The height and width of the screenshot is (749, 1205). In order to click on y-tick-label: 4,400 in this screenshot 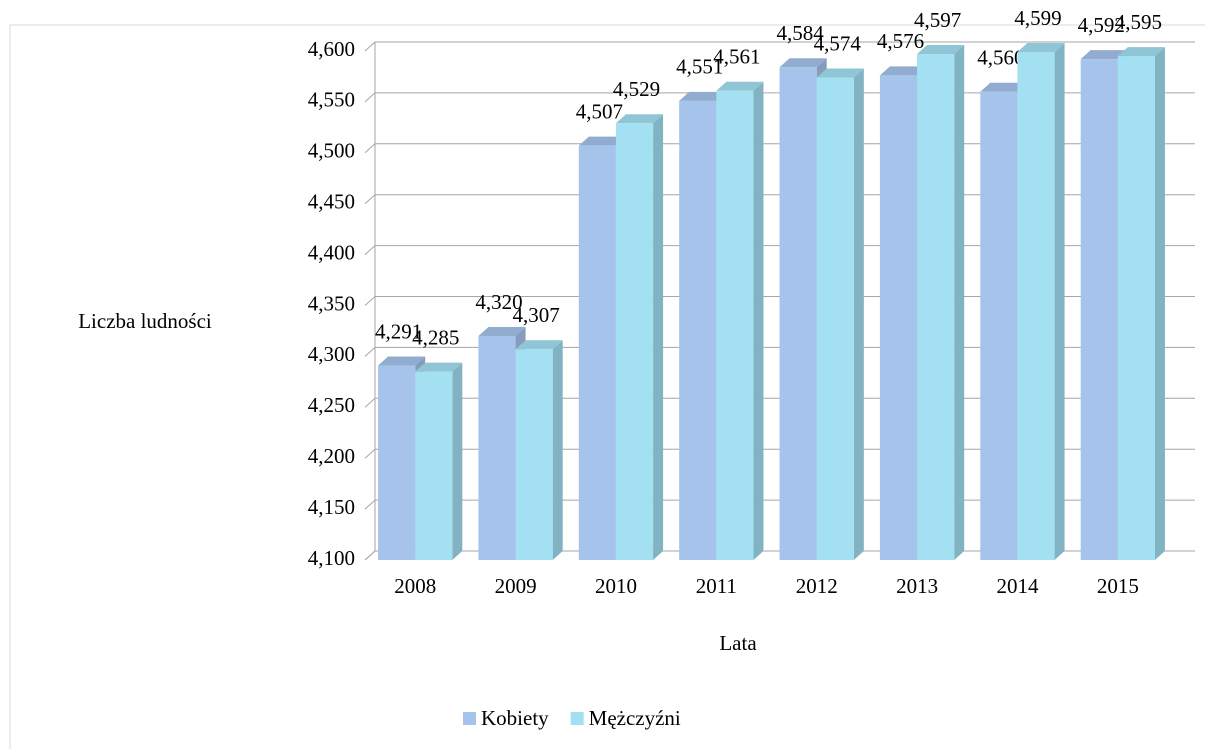, I will do `click(331, 252)`.